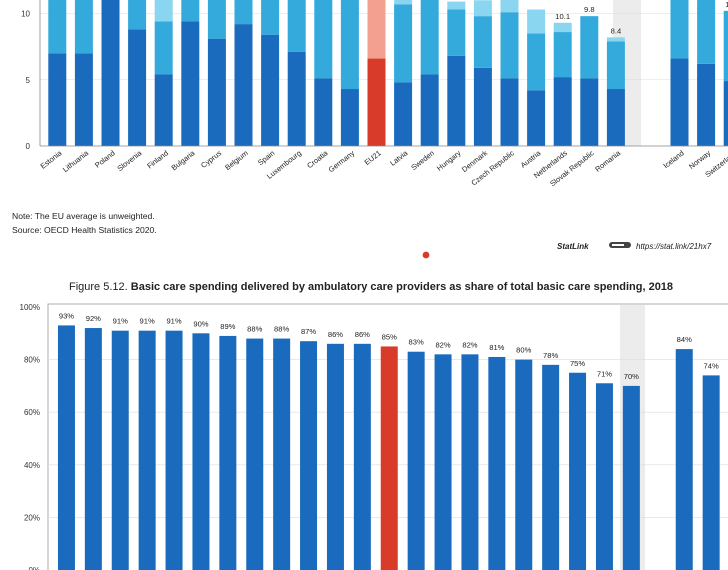 Image resolution: width=728 pixels, height=570 pixels. What do you see at coordinates (620, 245) in the screenshot?
I see `statlink-arrow-icon` at bounding box center [620, 245].